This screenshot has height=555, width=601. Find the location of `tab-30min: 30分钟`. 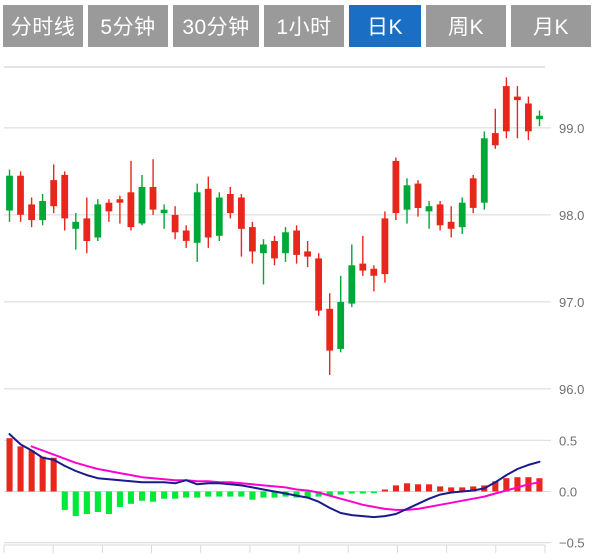

tab-30min: 30分钟 is located at coordinates (216, 26).